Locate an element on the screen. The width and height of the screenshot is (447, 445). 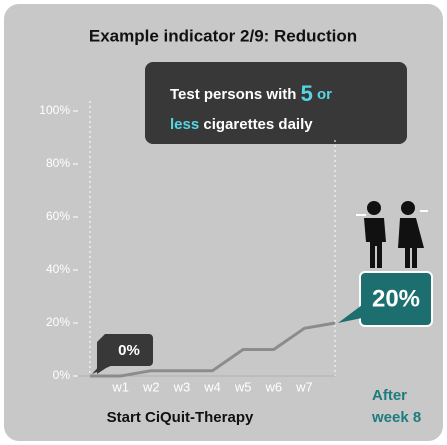
label-bubble is located at coordinates (396, 299).